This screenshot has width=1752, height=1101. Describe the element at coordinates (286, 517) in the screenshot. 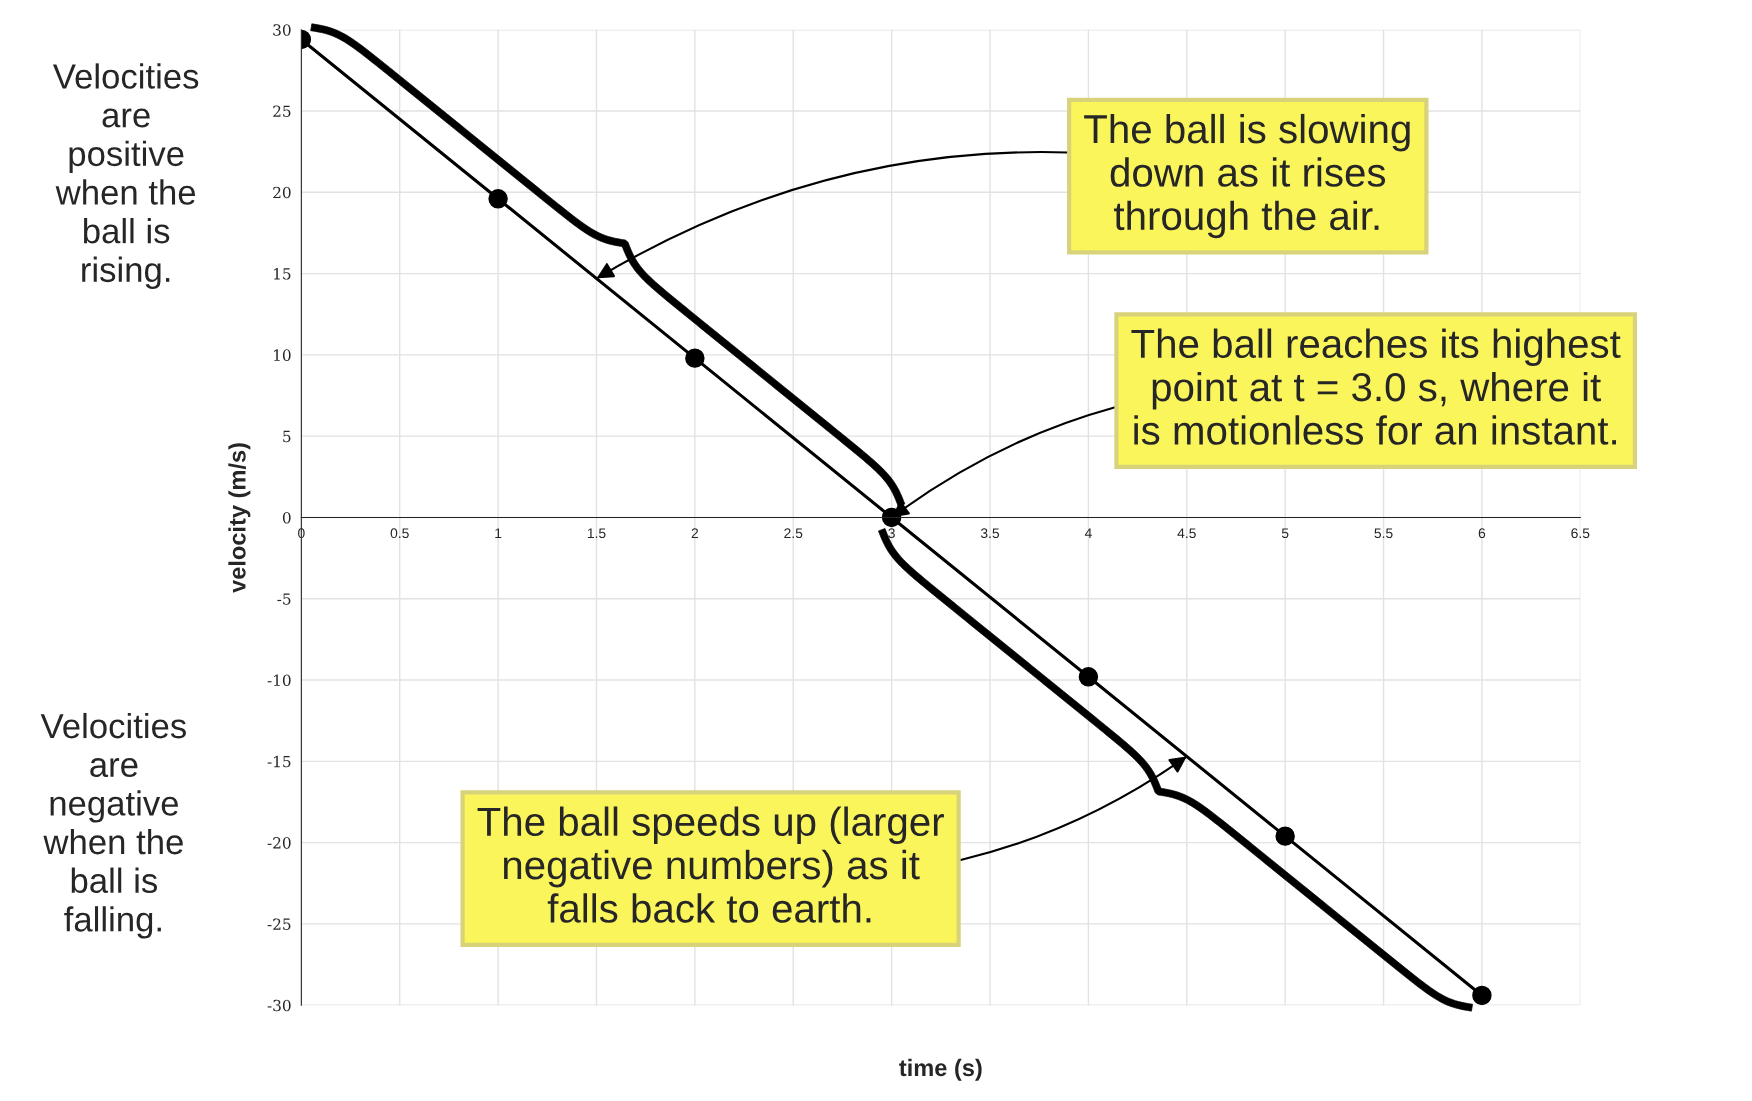

I see `y-tick-label: 0` at that location.